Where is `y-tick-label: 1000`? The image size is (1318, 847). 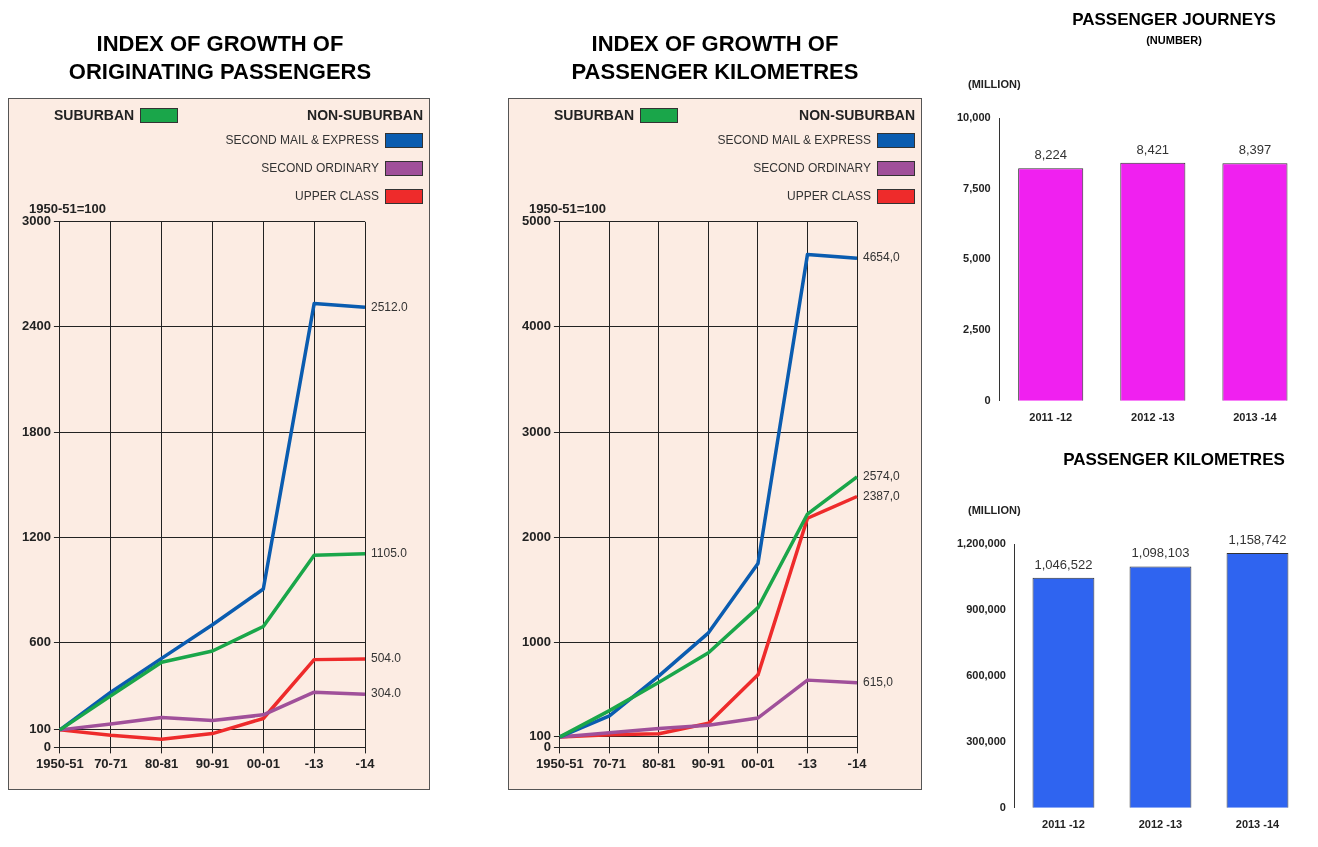 y-tick-label: 1000 is located at coordinates (536, 641).